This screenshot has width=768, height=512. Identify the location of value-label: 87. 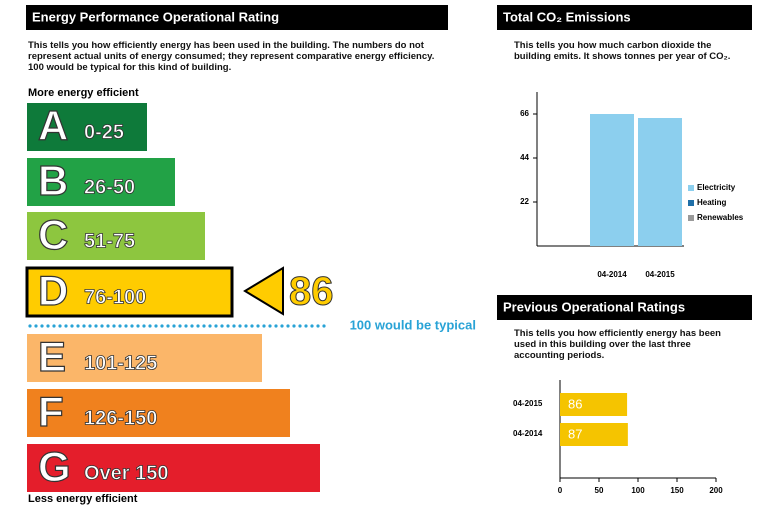
(575, 433).